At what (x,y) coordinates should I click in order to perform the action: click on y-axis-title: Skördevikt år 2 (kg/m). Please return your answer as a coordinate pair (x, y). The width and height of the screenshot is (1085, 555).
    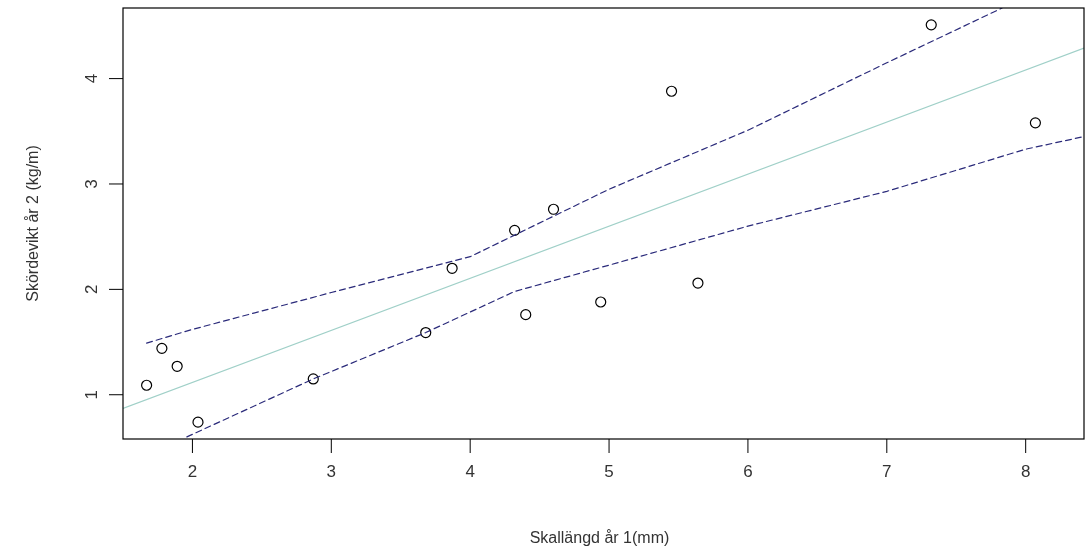
    Looking at the image, I should click on (32, 223).